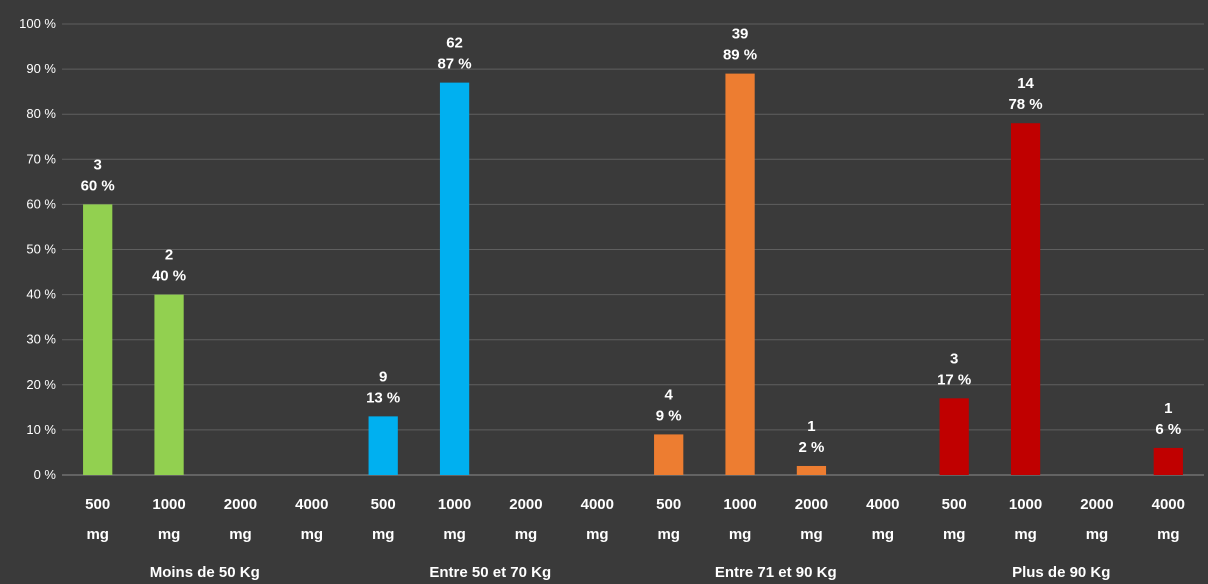 Image resolution: width=1208 pixels, height=584 pixels. Describe the element at coordinates (383, 376) in the screenshot. I see `data-label-count: 9` at that location.